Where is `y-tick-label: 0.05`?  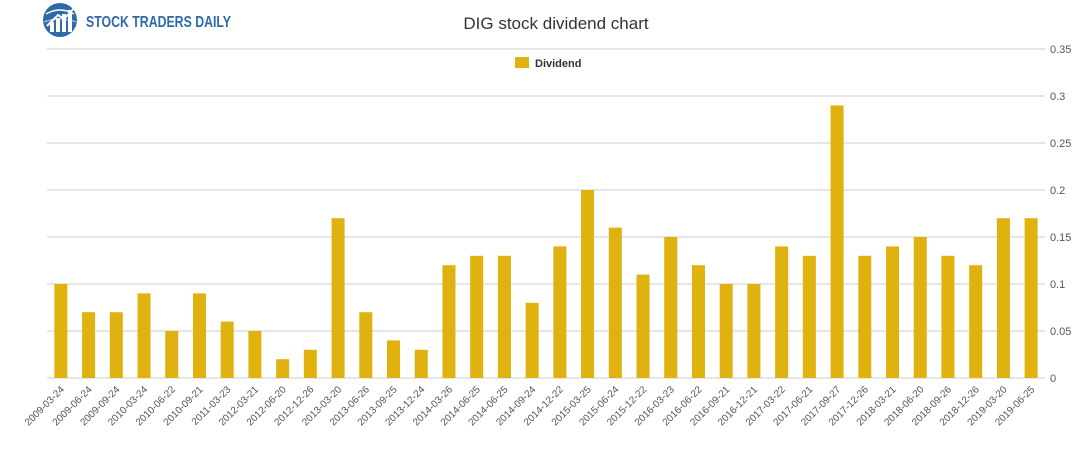
y-tick-label: 0.05 is located at coordinates (1060, 332).